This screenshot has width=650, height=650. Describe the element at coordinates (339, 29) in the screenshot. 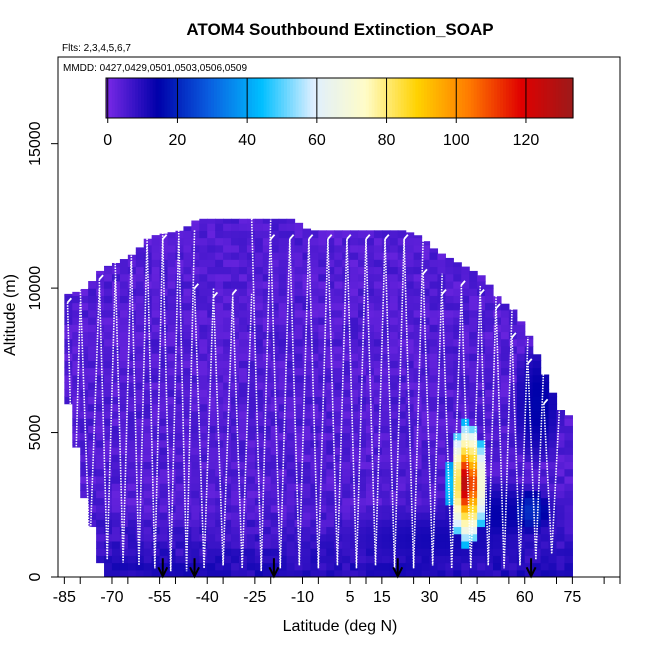

I see `chart-title: ATOM4 Southbound Extinction_SOAP` at that location.